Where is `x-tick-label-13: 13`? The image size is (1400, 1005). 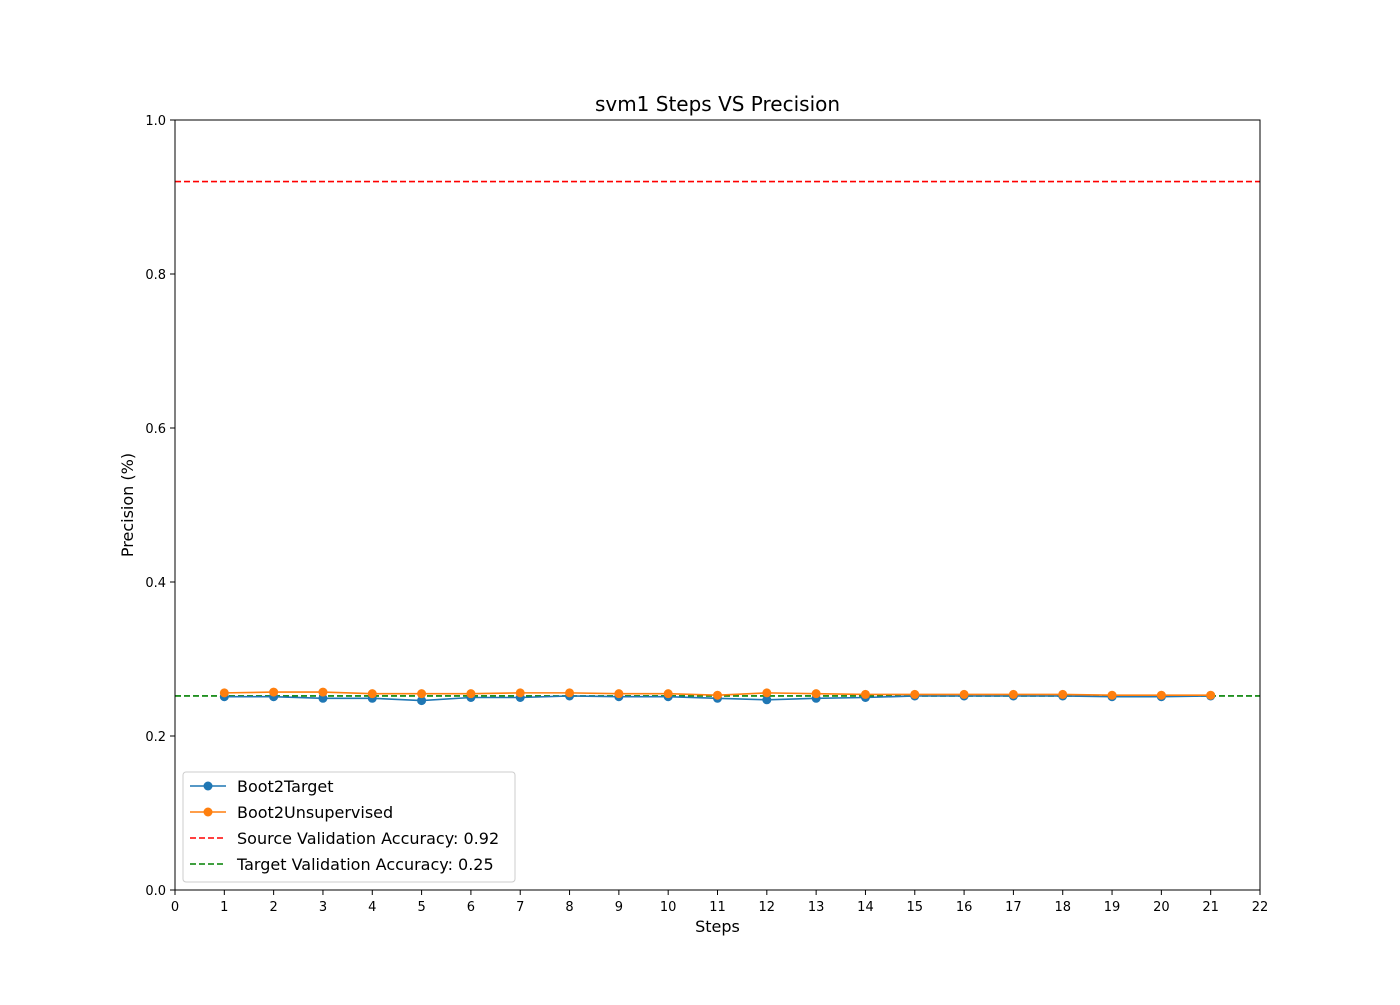
x-tick-label-13: 13 is located at coordinates (816, 907).